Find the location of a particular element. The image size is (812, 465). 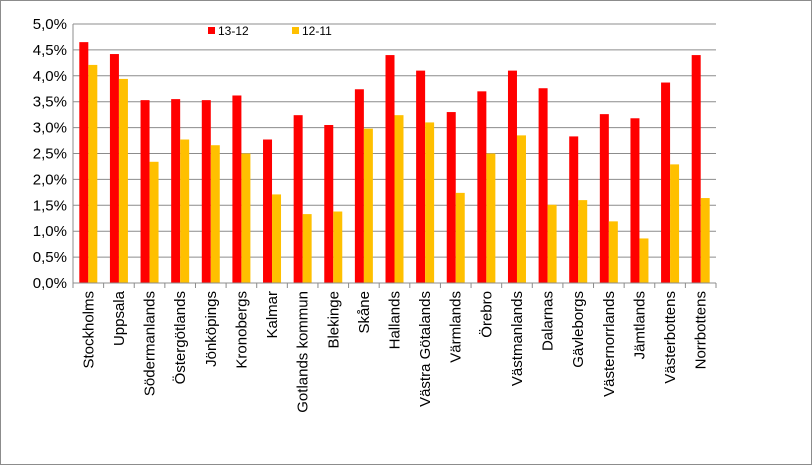

bar-12-11-Jämtlands is located at coordinates (644, 260).